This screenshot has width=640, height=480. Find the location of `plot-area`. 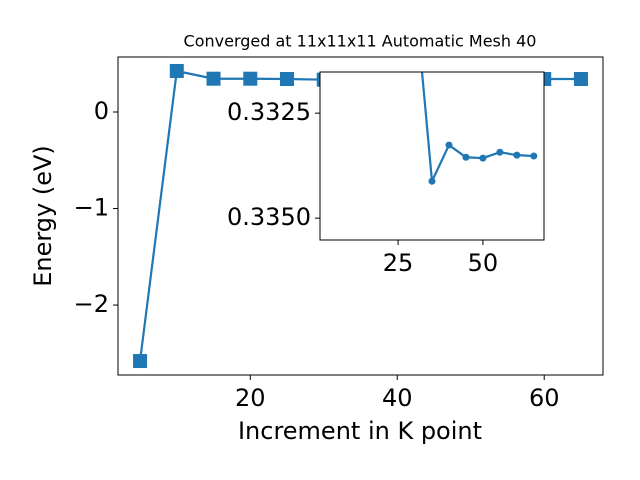

plot-area is located at coordinates (432, 156).